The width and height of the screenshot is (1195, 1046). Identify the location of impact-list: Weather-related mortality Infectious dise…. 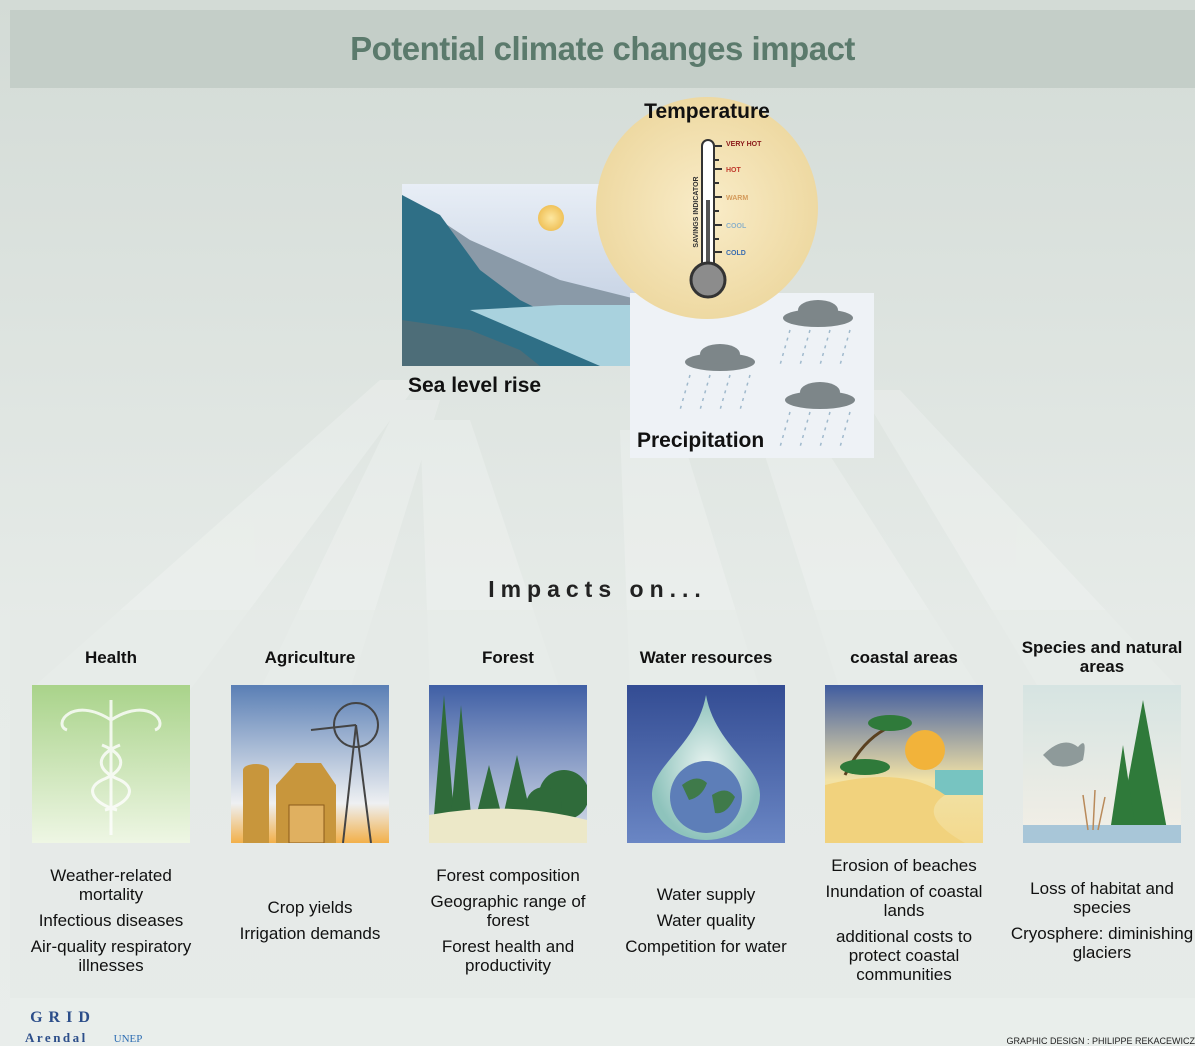
(111, 920).